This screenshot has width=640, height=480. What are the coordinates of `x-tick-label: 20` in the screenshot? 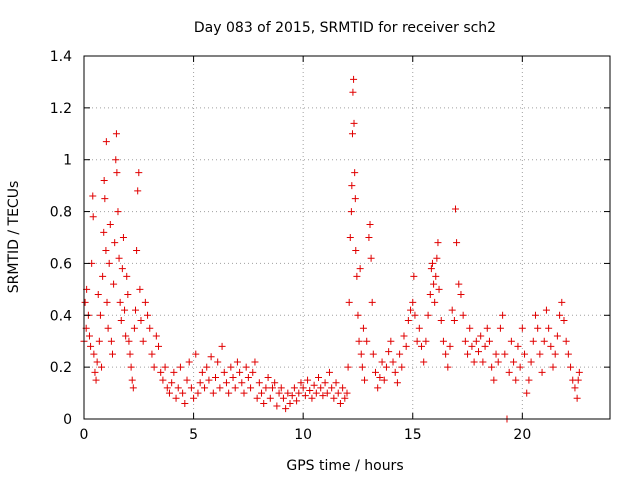 It's located at (522, 435).